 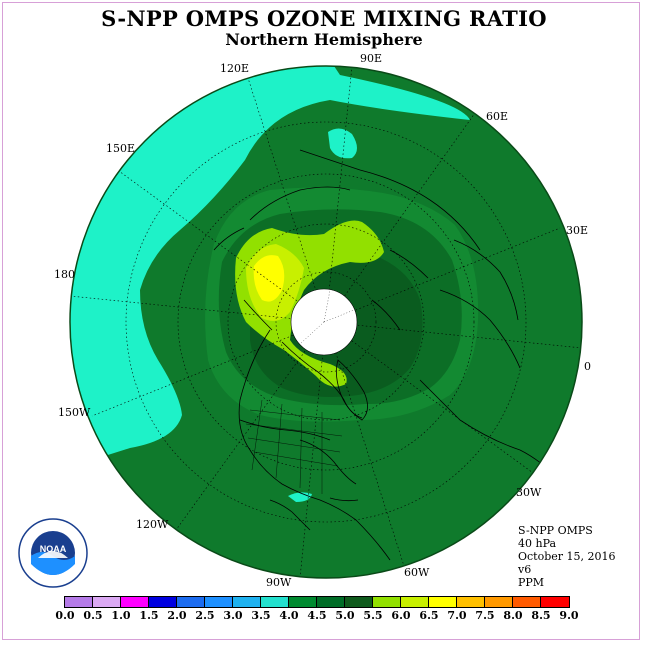 What do you see at coordinates (324, 18) in the screenshot?
I see `page-title: S-NPP OMPS OZONE MIXING RATIO` at bounding box center [324, 18].